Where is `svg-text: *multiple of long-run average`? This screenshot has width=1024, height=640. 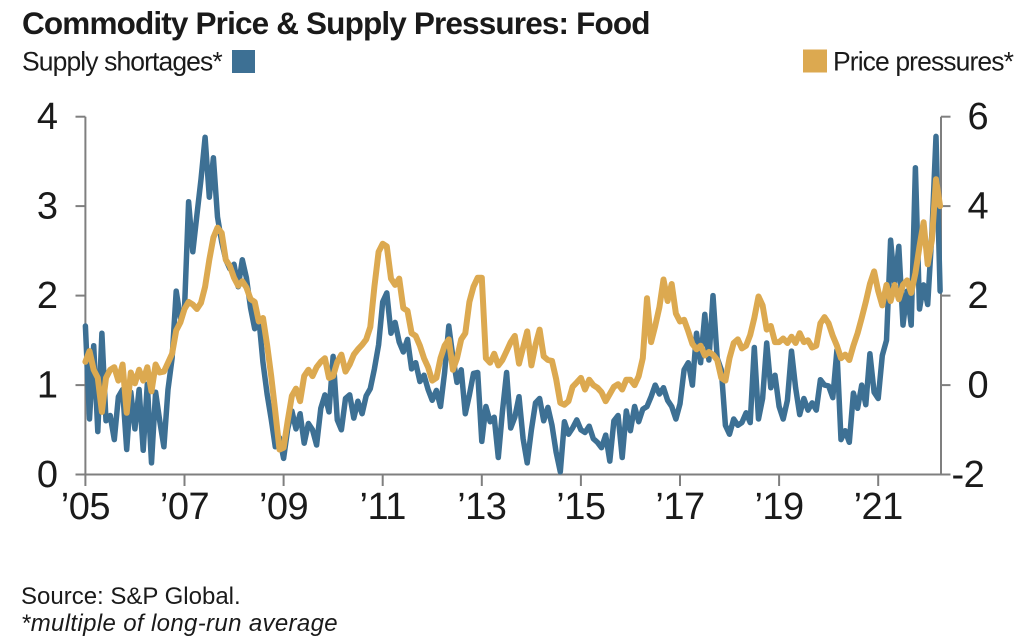
svg-text: *multiple of long-run average is located at coordinates (179, 623).